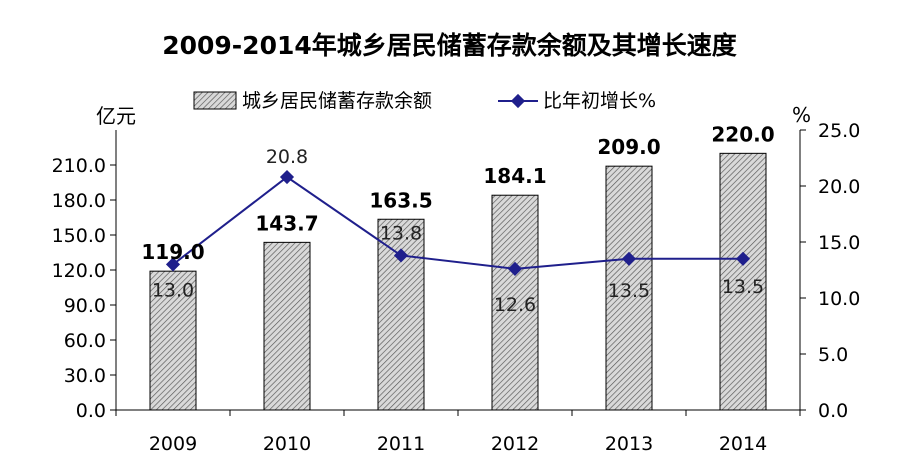 Image resolution: width=899 pixels, height=474 pixels. I want to click on bar-value-label: 119.0, so click(172, 252).